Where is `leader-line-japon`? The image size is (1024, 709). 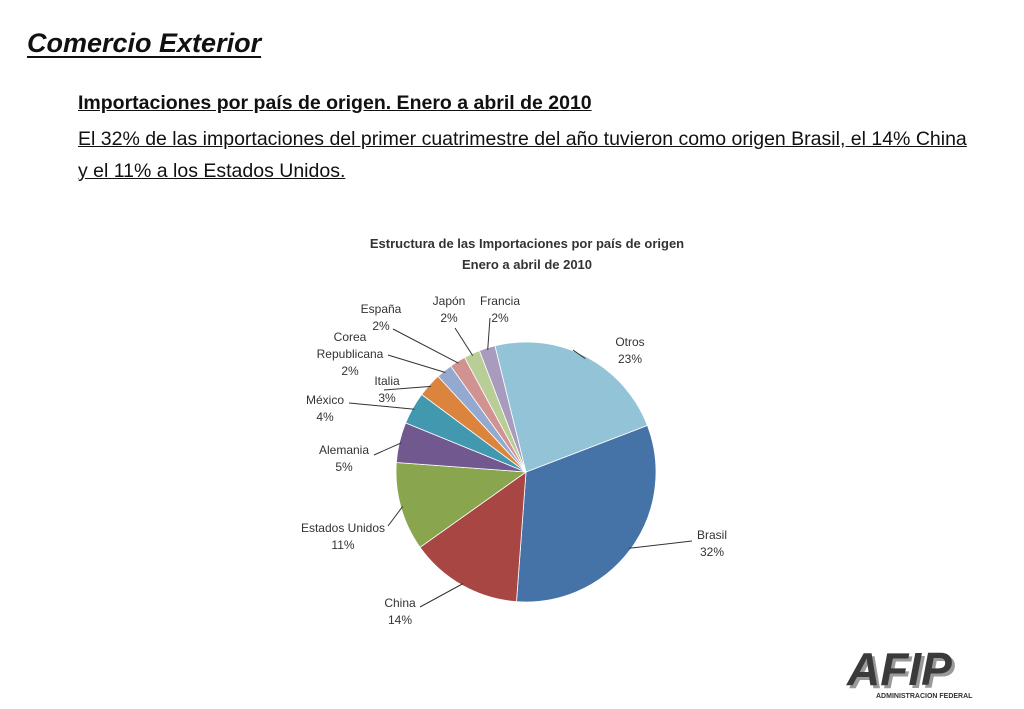 leader-line-japon is located at coordinates (464, 341).